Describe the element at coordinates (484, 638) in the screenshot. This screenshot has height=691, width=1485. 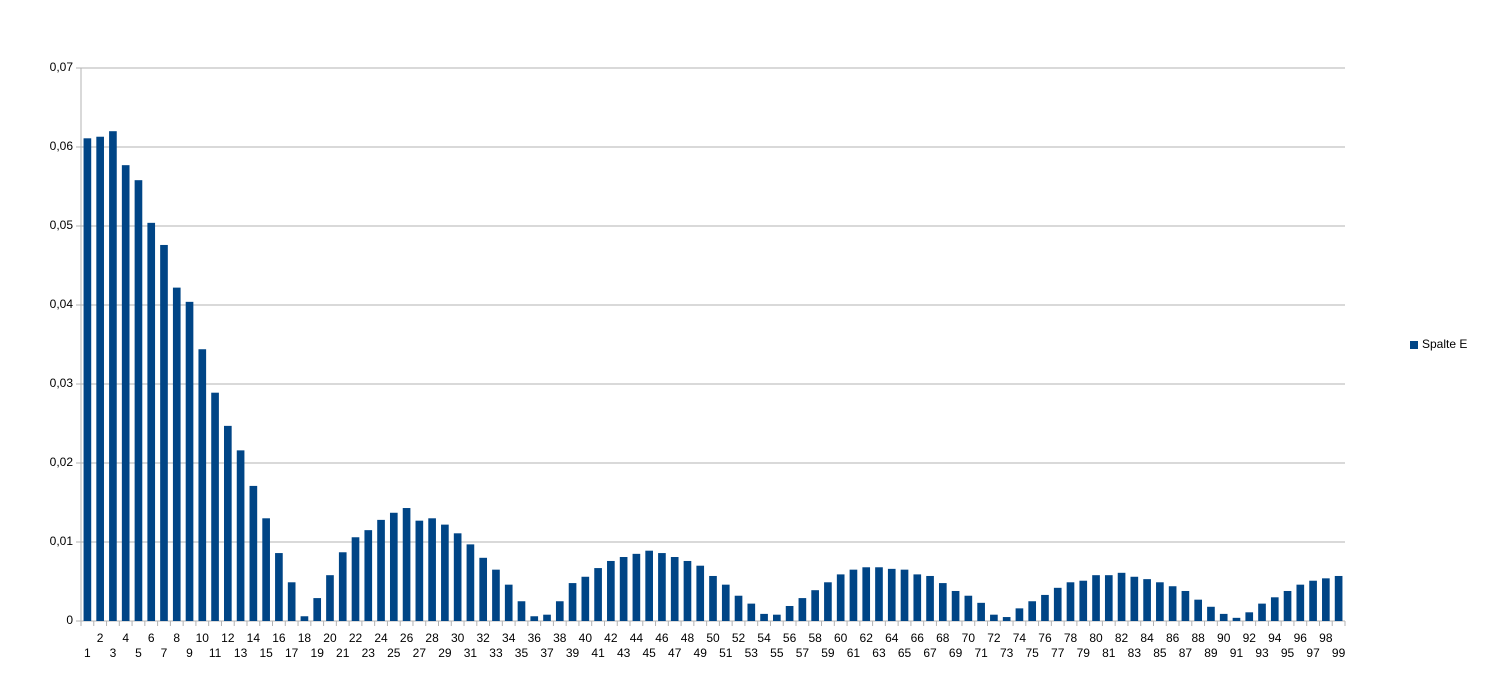
I see `x-tick-label: 32` at that location.